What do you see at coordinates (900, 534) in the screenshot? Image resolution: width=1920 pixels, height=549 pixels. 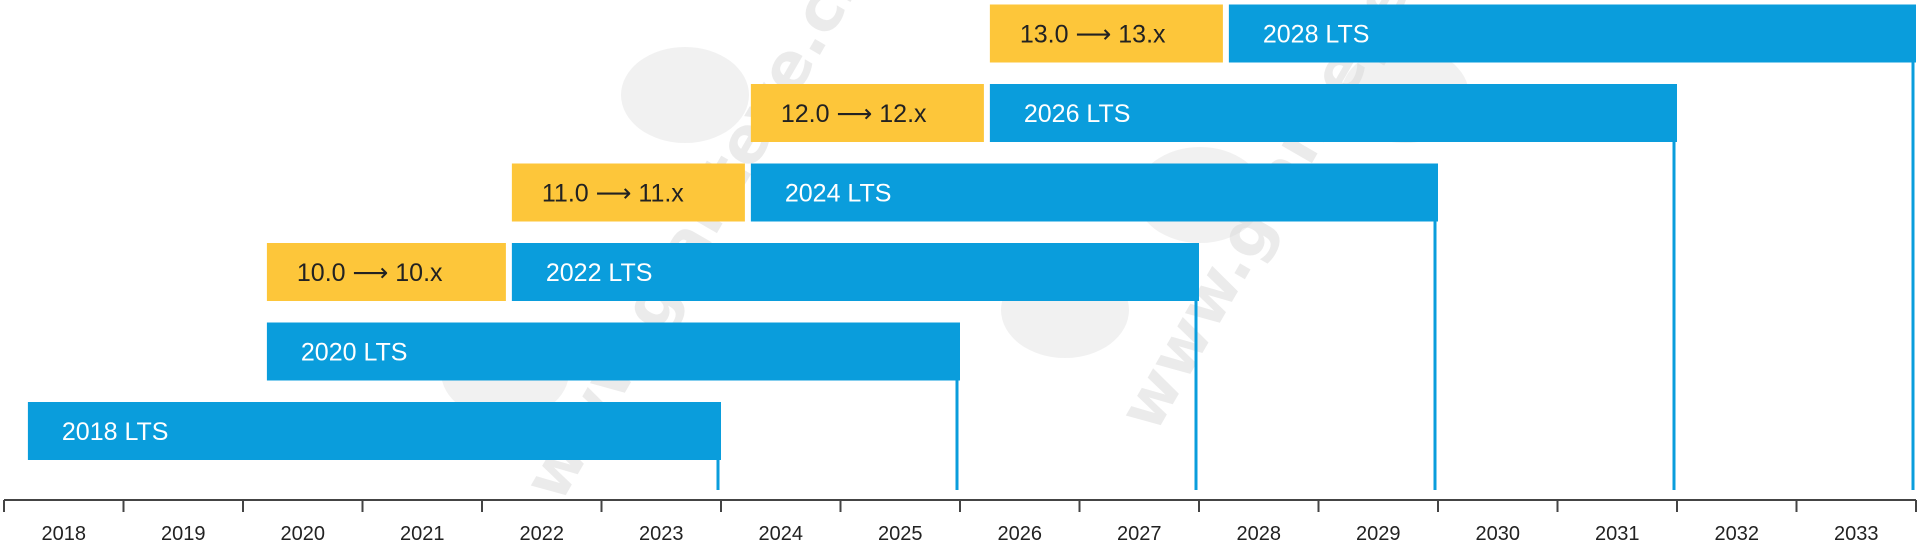 I see `year-label: 2025` at bounding box center [900, 534].